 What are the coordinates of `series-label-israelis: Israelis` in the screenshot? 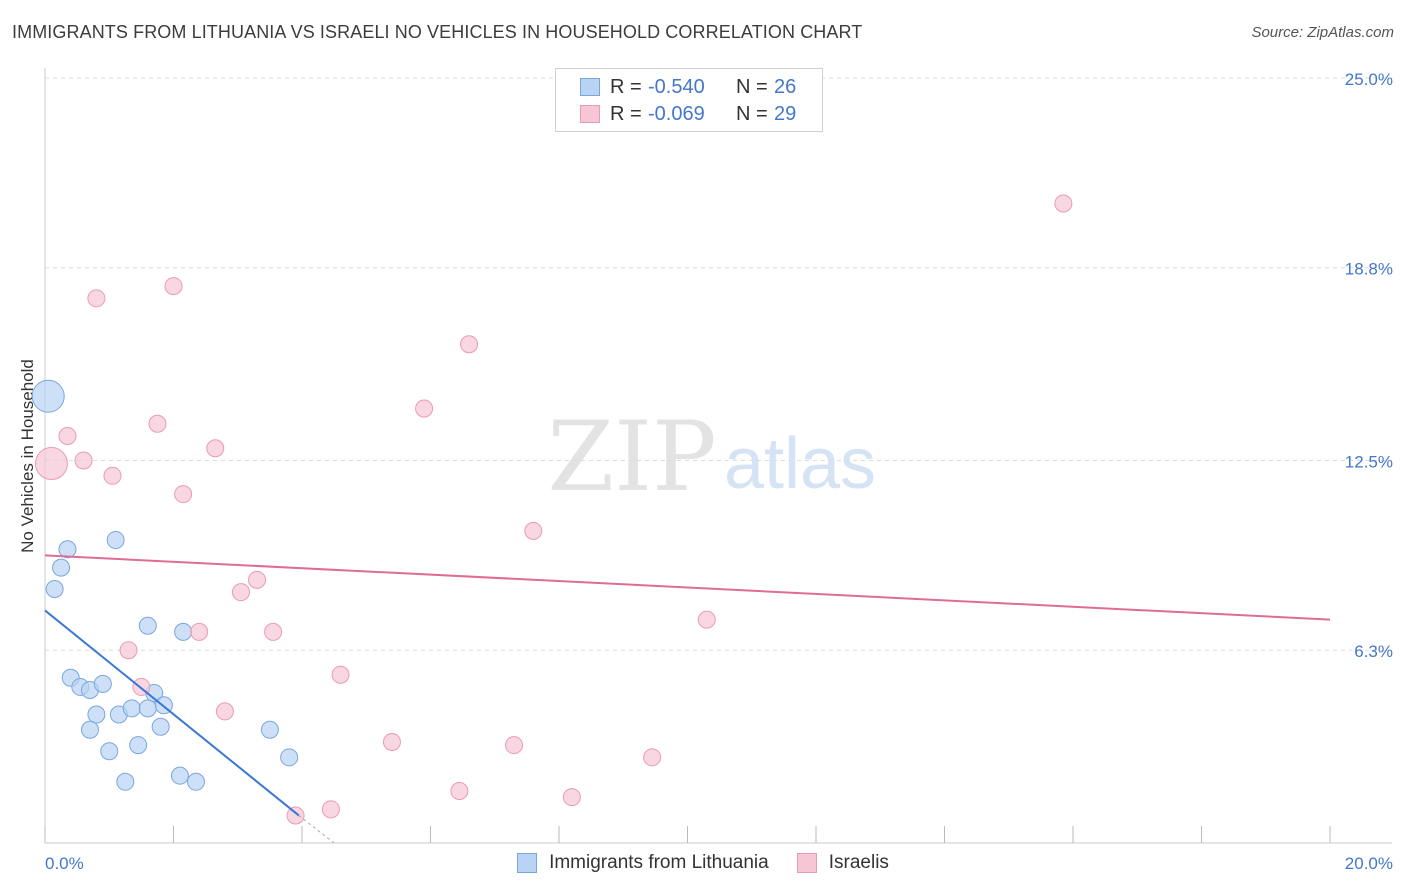 It's located at (858, 862).